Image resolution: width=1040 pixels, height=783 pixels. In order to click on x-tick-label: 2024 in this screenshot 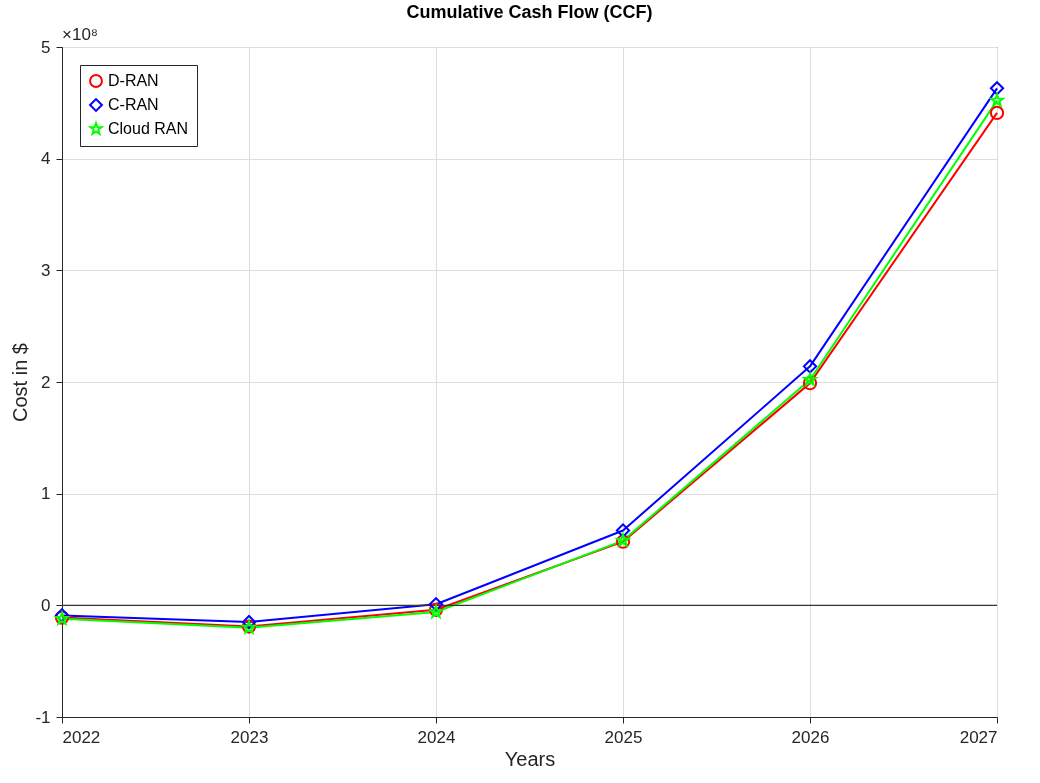, I will do `click(436, 737)`.